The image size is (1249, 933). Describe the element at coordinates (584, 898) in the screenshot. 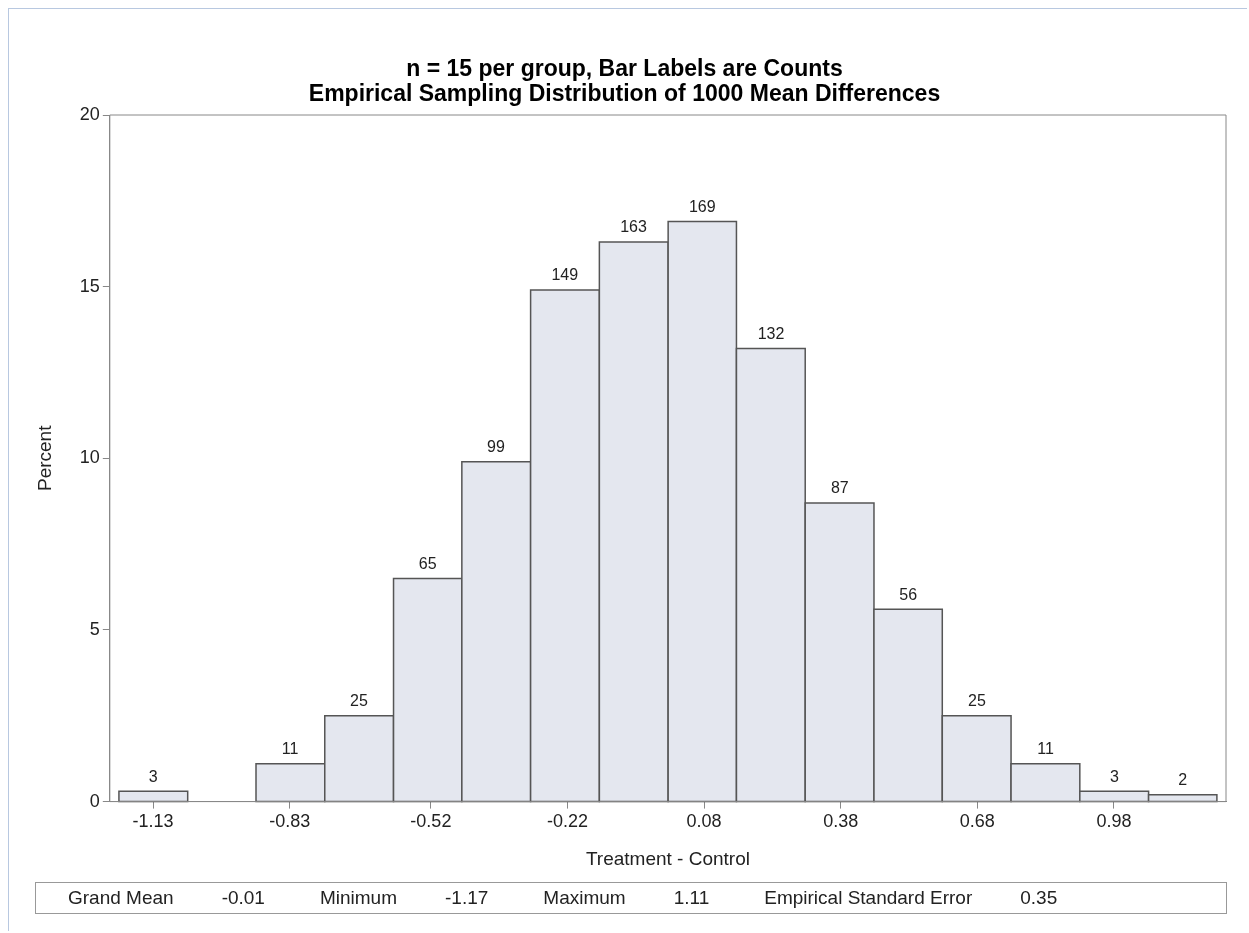

I see `text: Maximum` at that location.